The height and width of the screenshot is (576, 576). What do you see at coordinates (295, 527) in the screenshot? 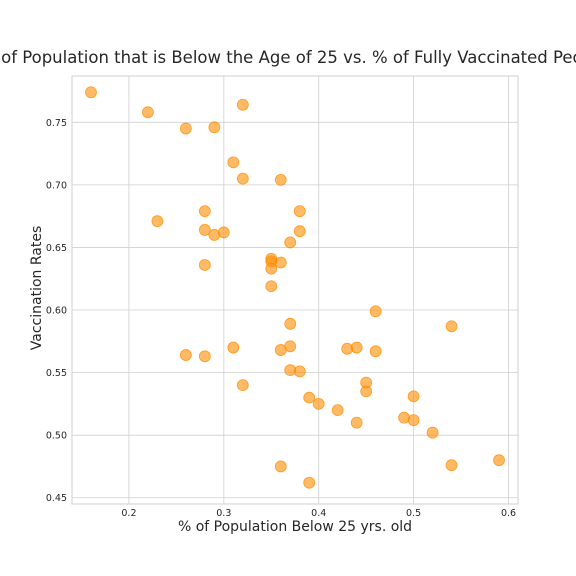
I see `x-axis-label: % of Population Below 25 yrs. old` at bounding box center [295, 527].